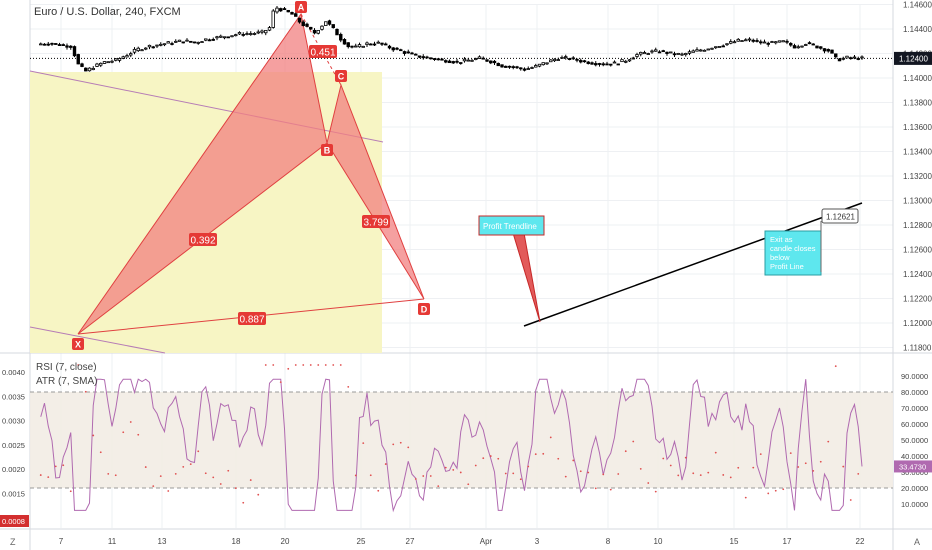 This screenshot has height=550, width=932. I want to click on pattern-point-b: B, so click(327, 150).